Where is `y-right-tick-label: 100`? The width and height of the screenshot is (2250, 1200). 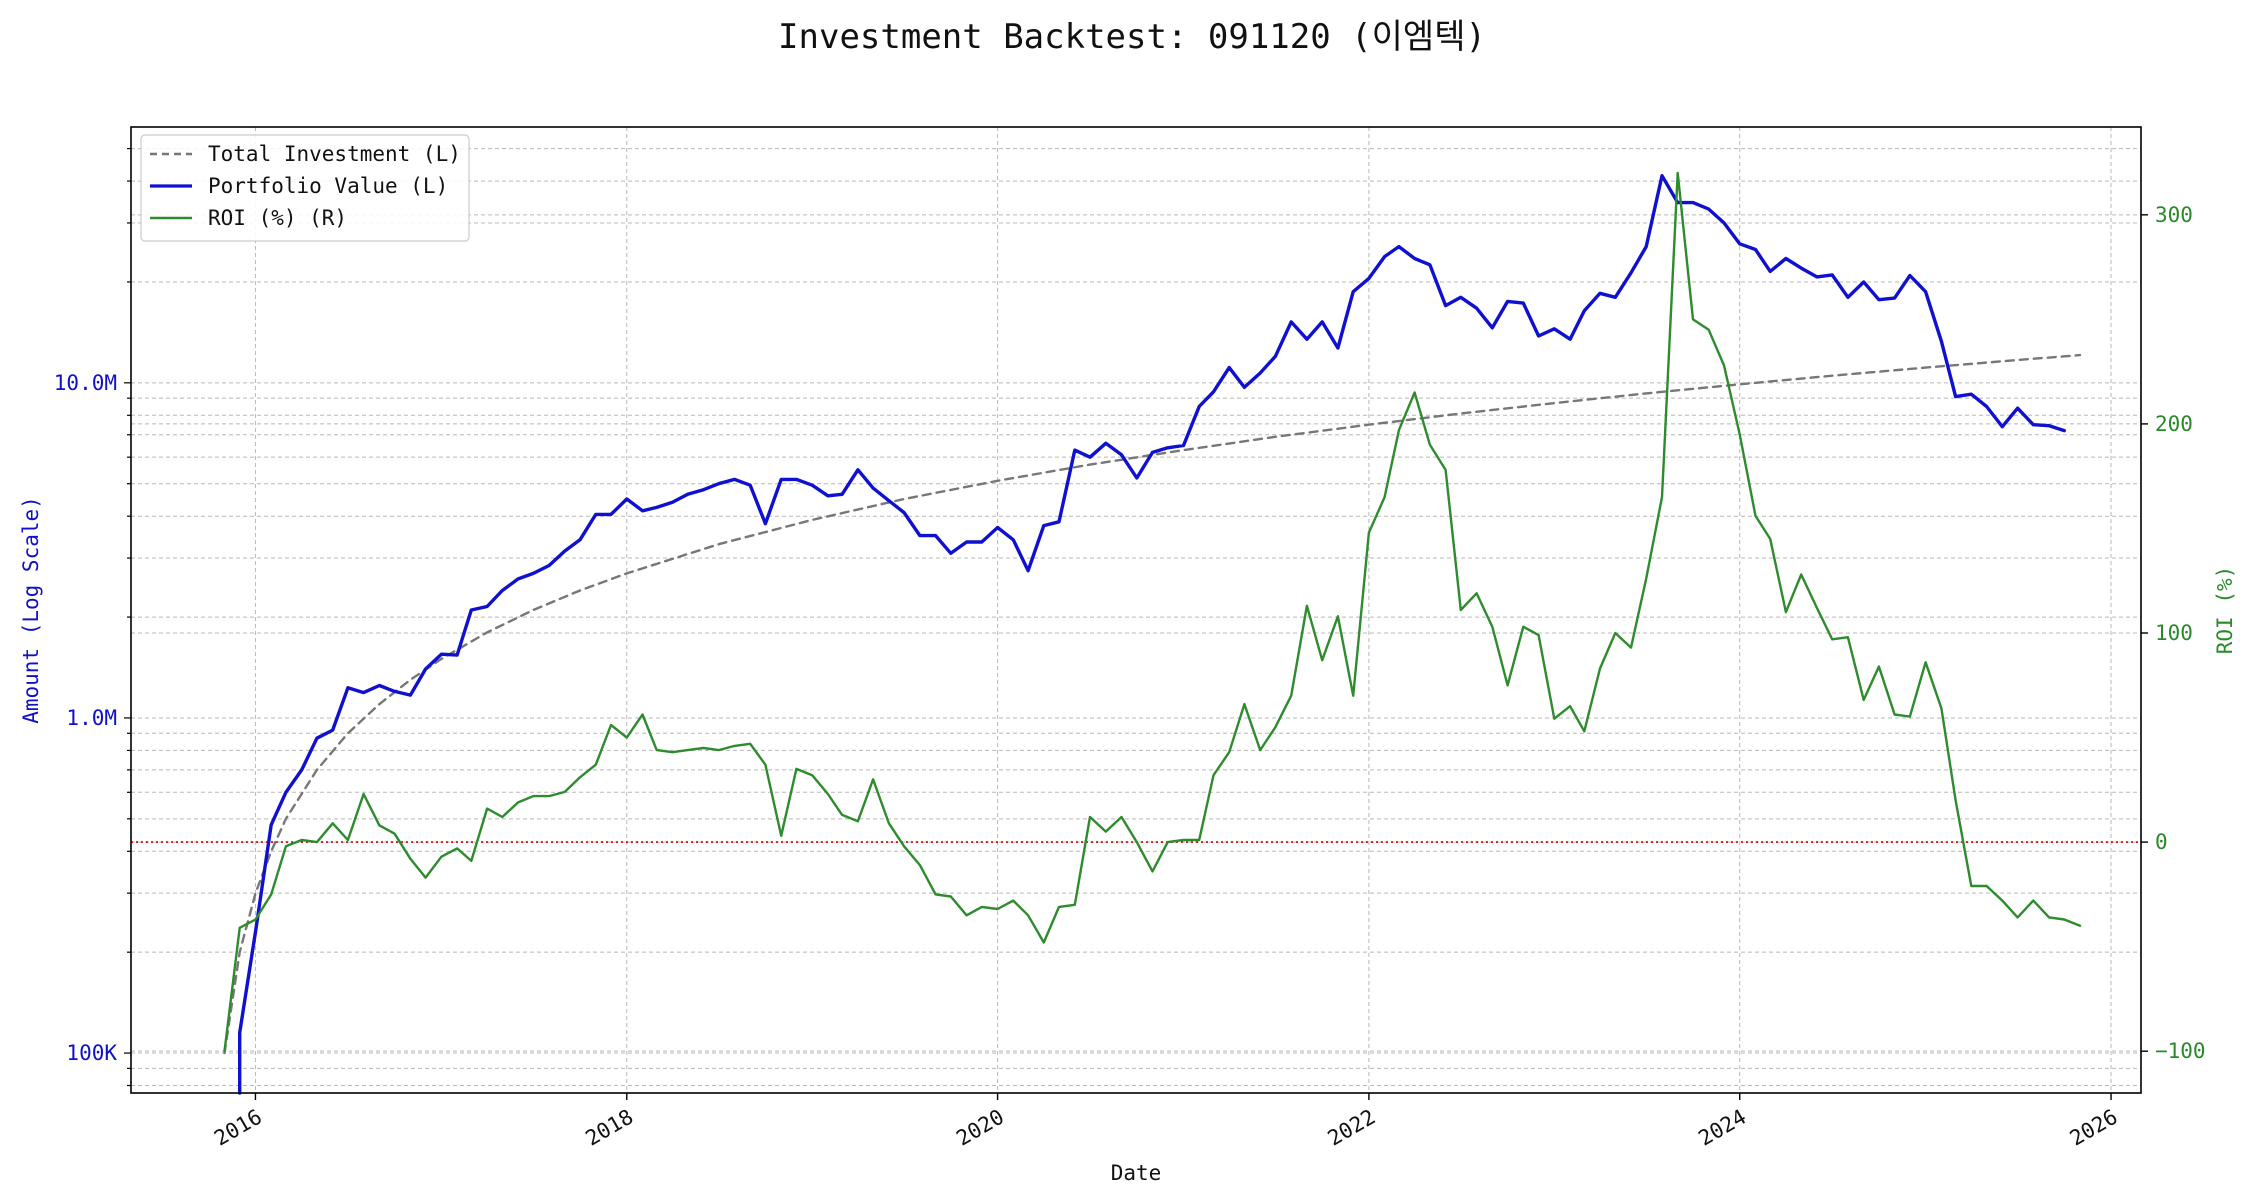 y-right-tick-label: 100 is located at coordinates (2174, 633).